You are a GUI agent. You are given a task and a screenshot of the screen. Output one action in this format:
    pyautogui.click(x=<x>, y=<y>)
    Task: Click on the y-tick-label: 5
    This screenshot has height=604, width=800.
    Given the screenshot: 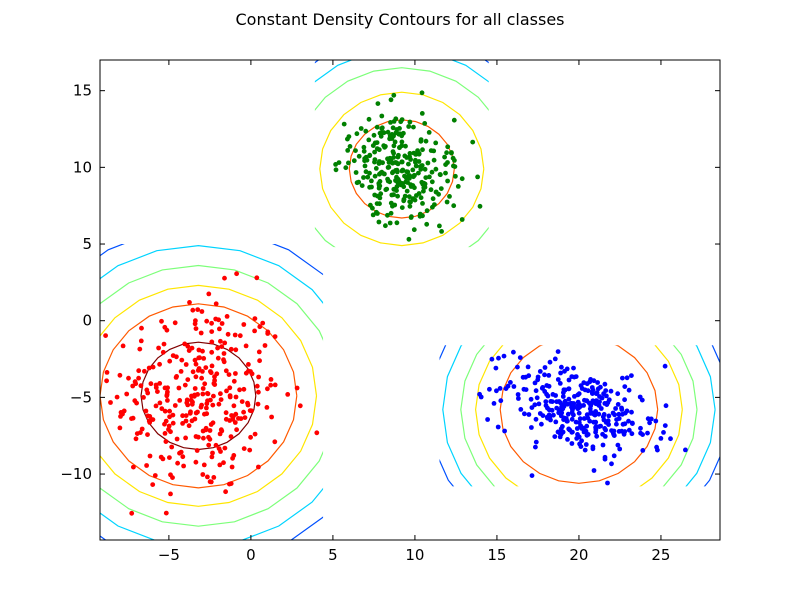 What is the action you would take?
    pyautogui.click(x=87, y=244)
    